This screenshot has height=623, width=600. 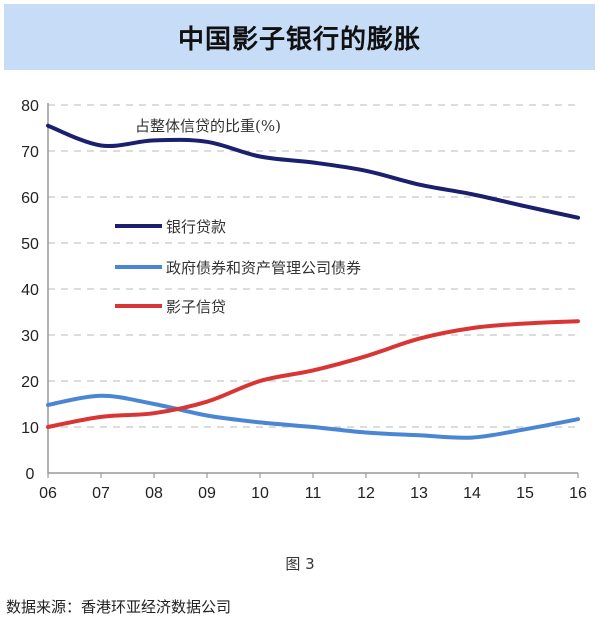 I want to click on figure-label: 图 3, so click(x=300, y=564).